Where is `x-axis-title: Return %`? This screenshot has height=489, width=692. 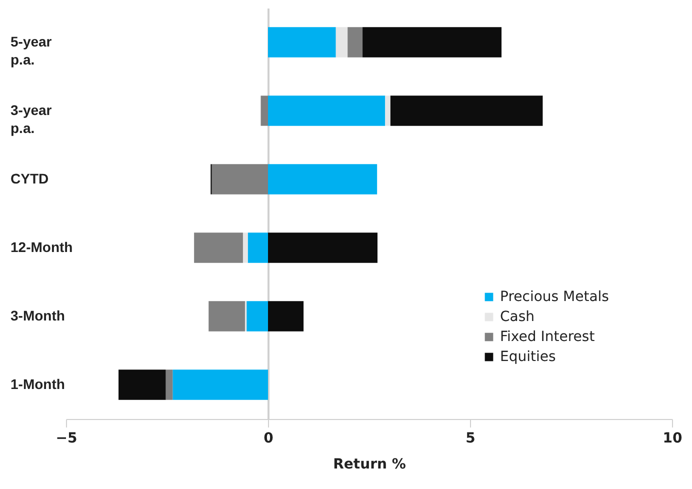 x-axis-title: Return % is located at coordinates (369, 464).